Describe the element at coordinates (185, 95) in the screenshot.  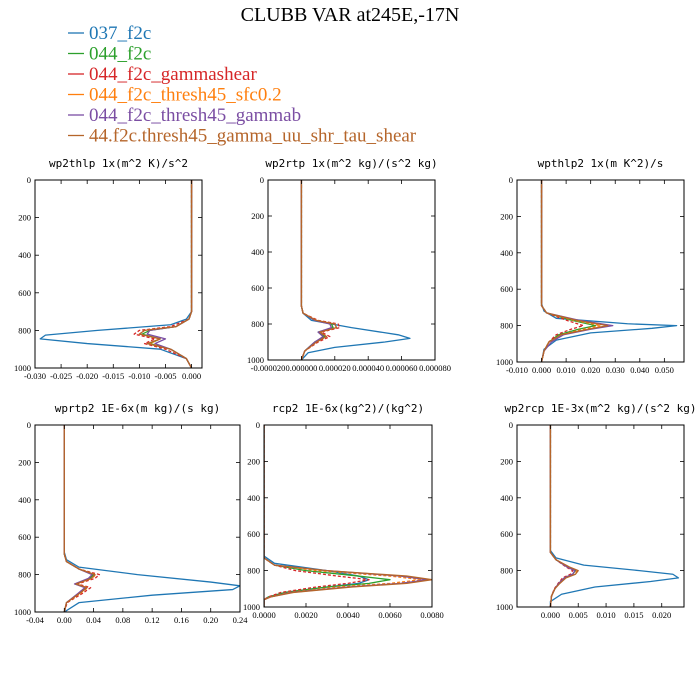
I see `legend-label: 044_f2c_thresh45_sfc0.2` at that location.